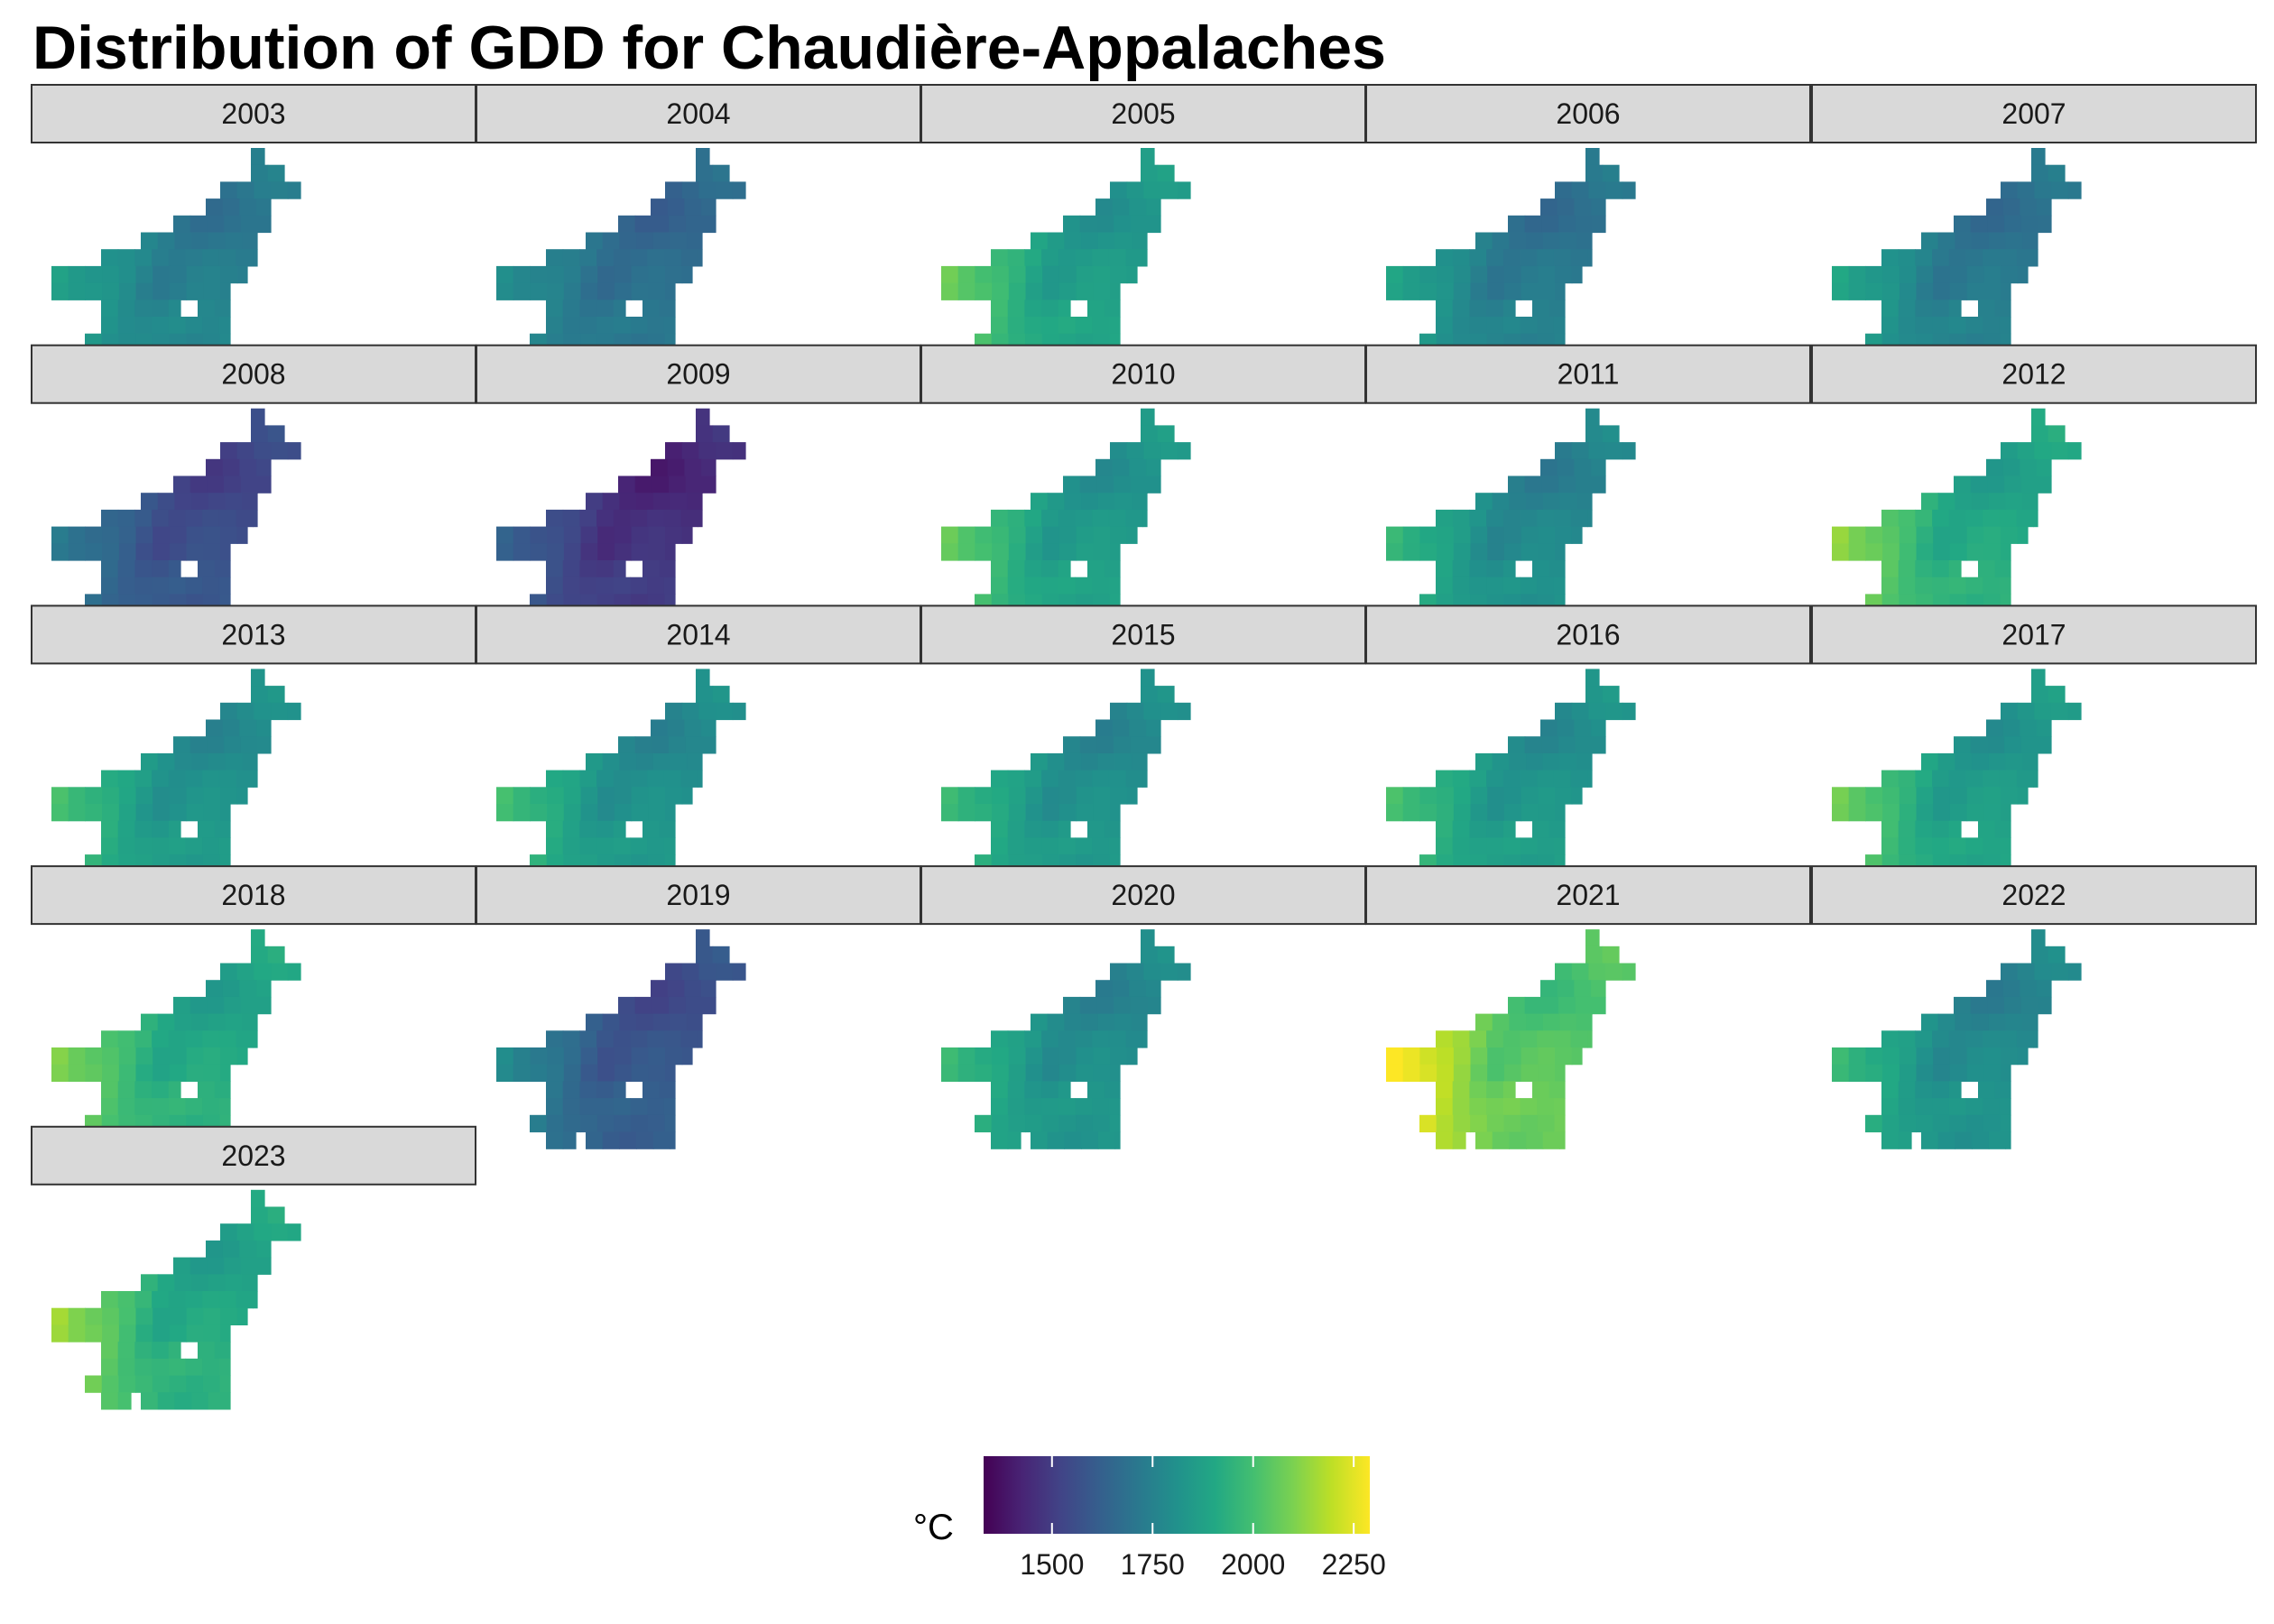  Describe the element at coordinates (253, 375) in the screenshot. I see `facet-strip-label: 2008` at that location.